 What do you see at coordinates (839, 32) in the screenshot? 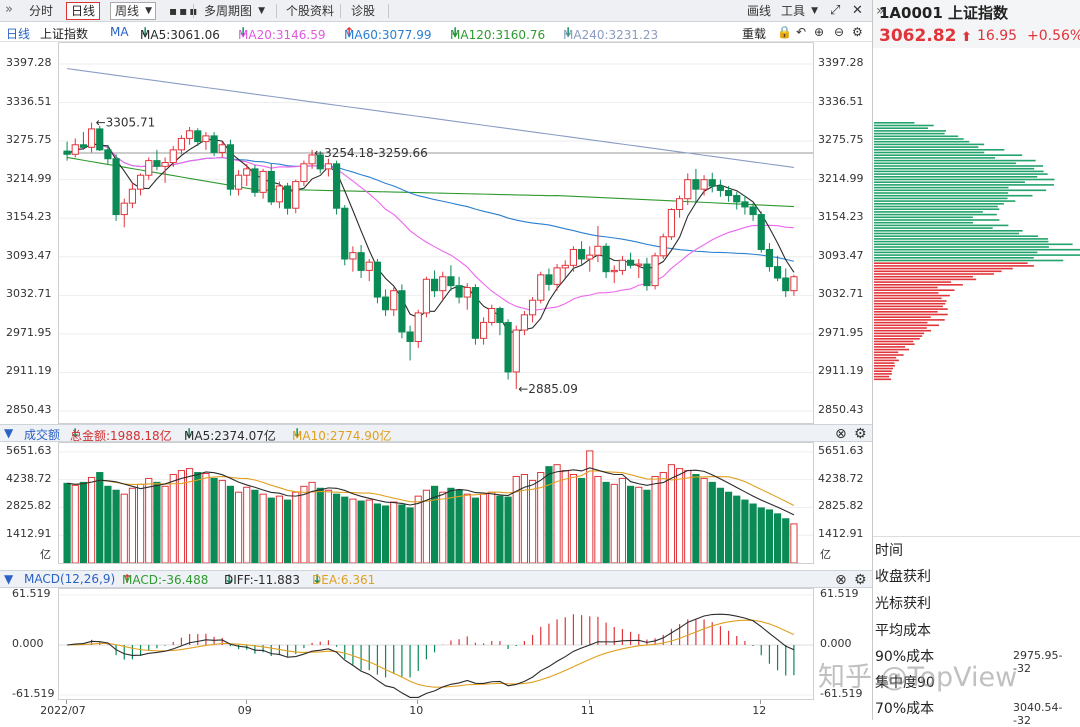
I see `zoom-out-icon: ⊖` at bounding box center [839, 32].